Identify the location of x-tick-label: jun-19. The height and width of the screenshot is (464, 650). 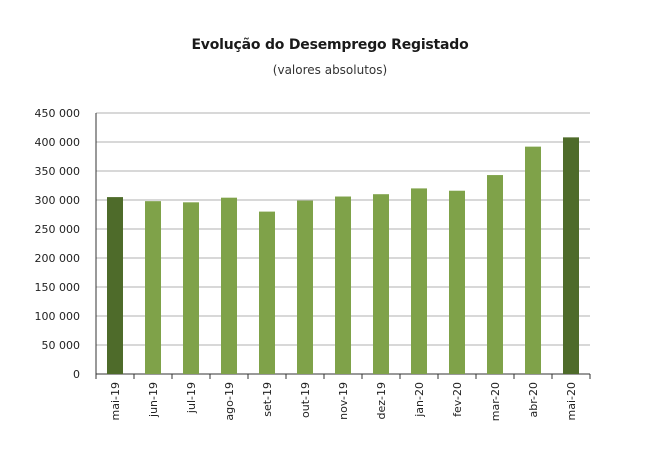
(153, 400).